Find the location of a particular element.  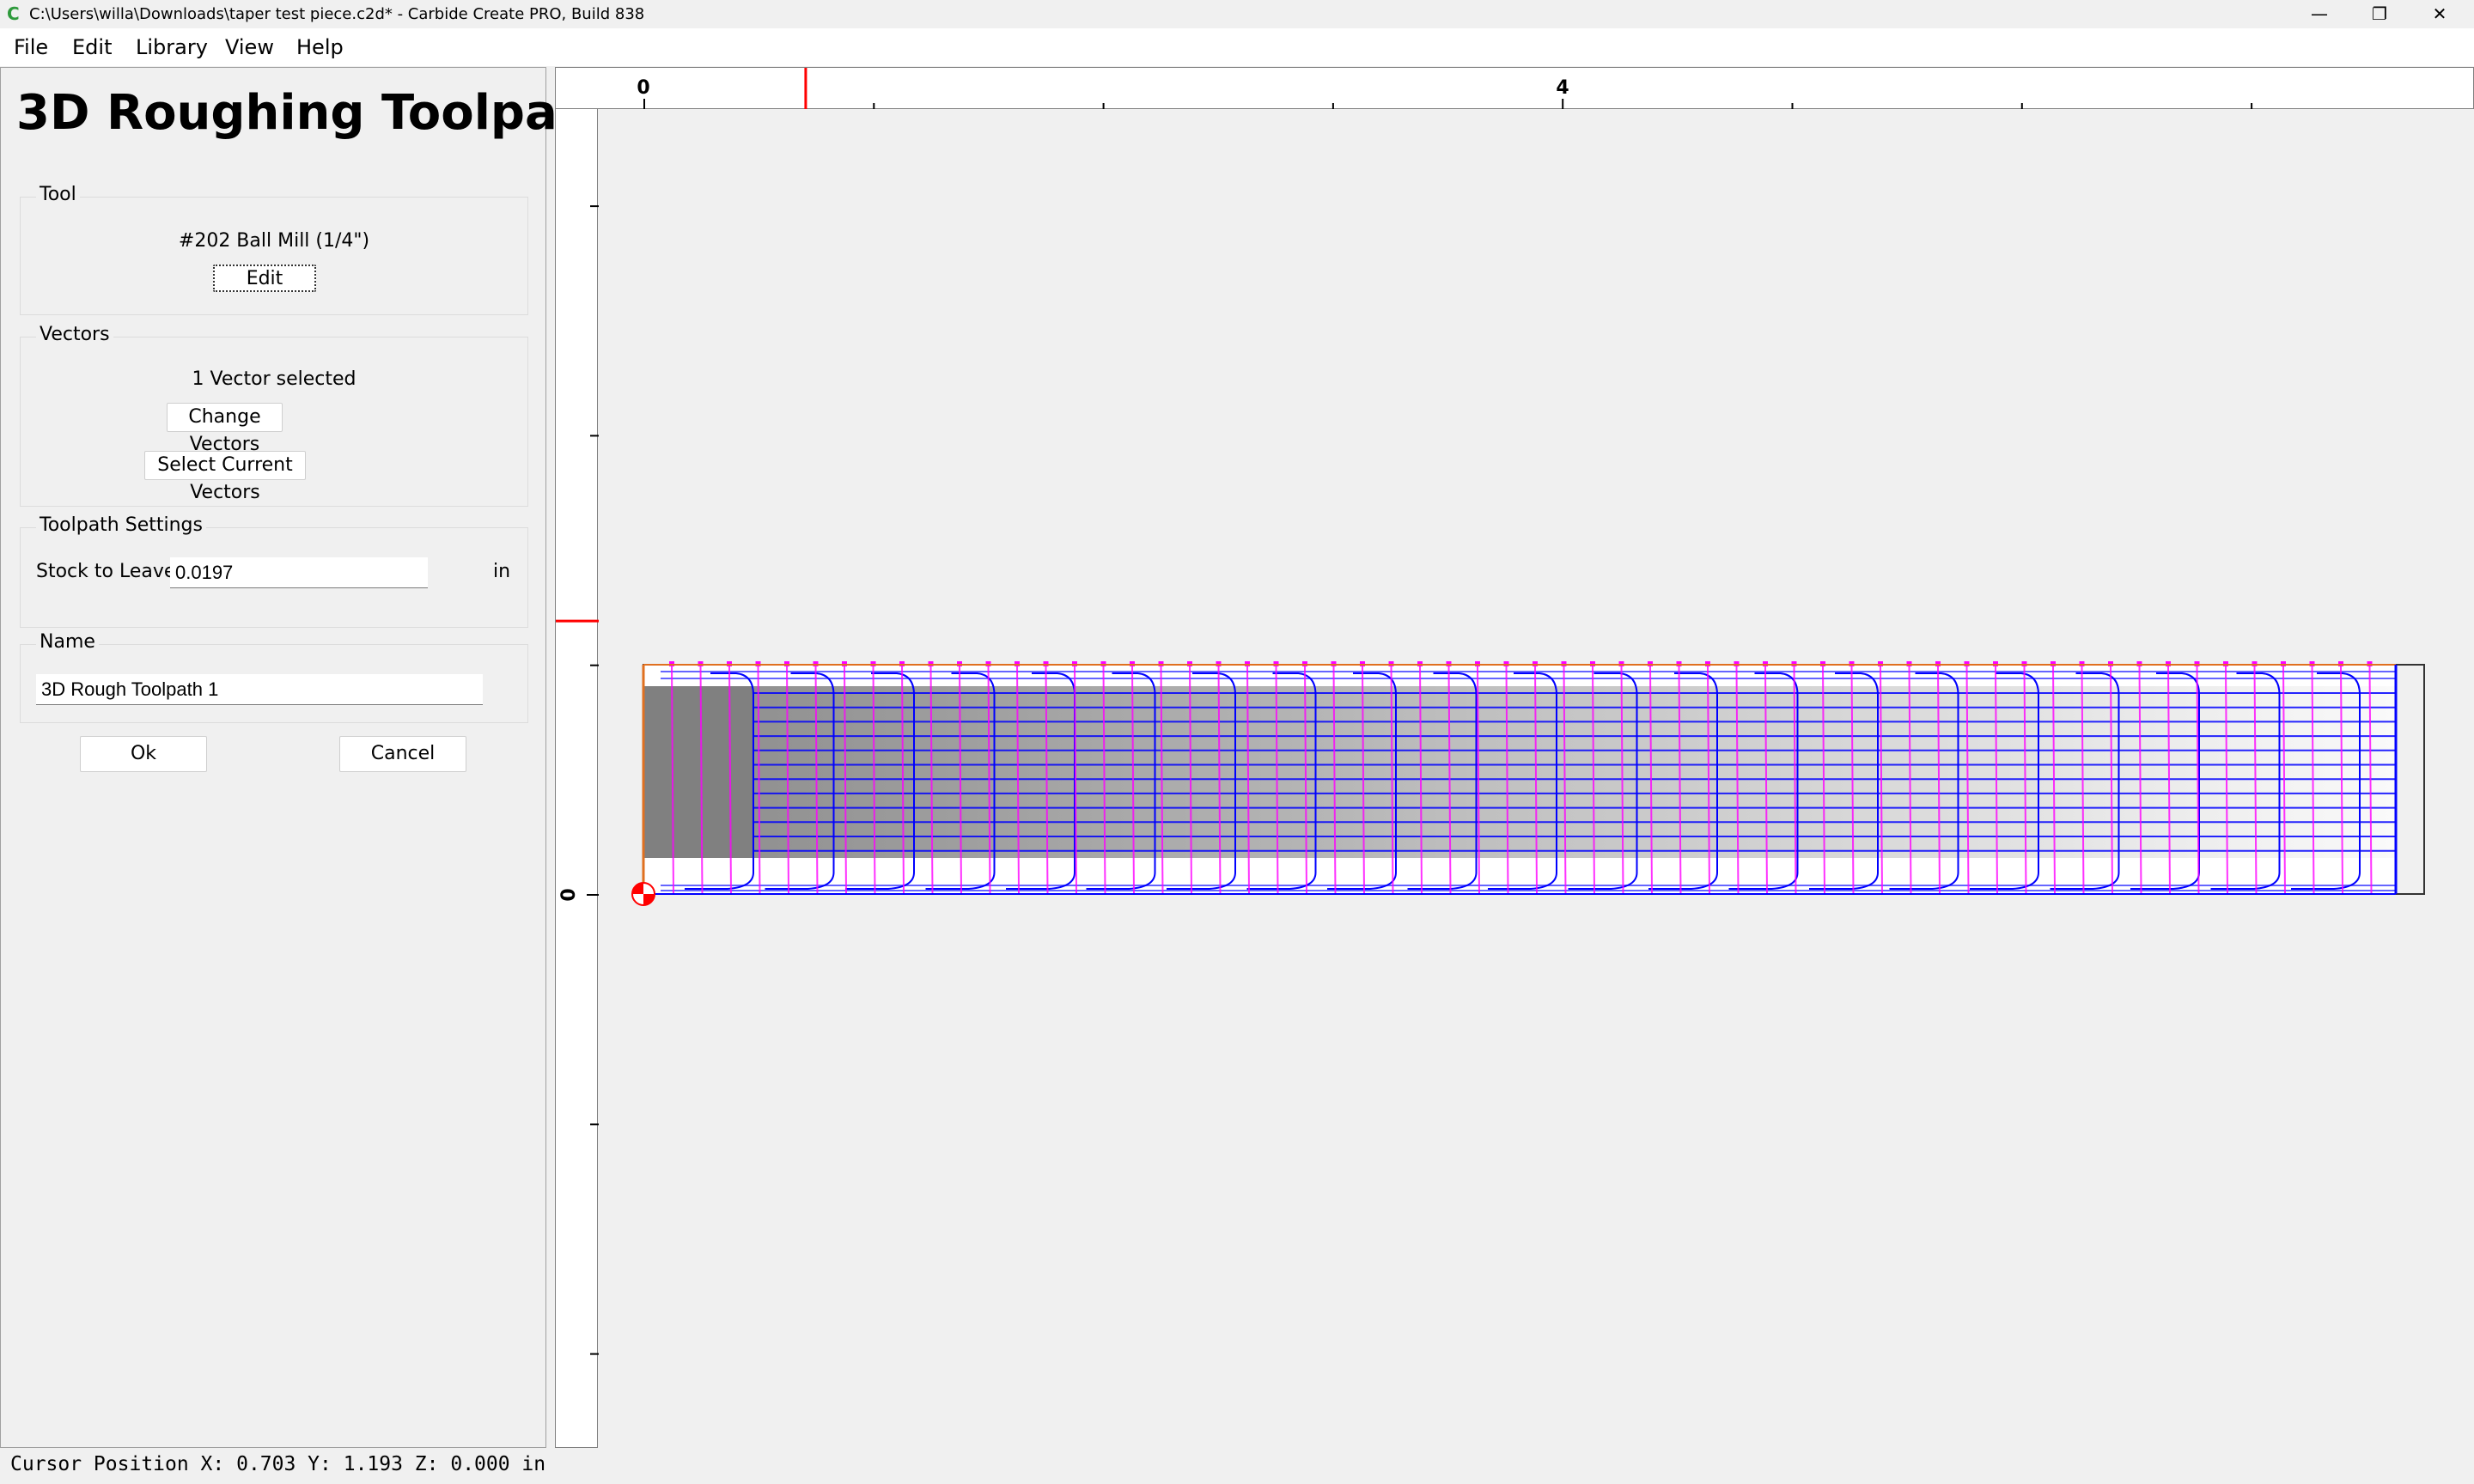

page-title: 3D Roughing Toolpath is located at coordinates (315, 113).